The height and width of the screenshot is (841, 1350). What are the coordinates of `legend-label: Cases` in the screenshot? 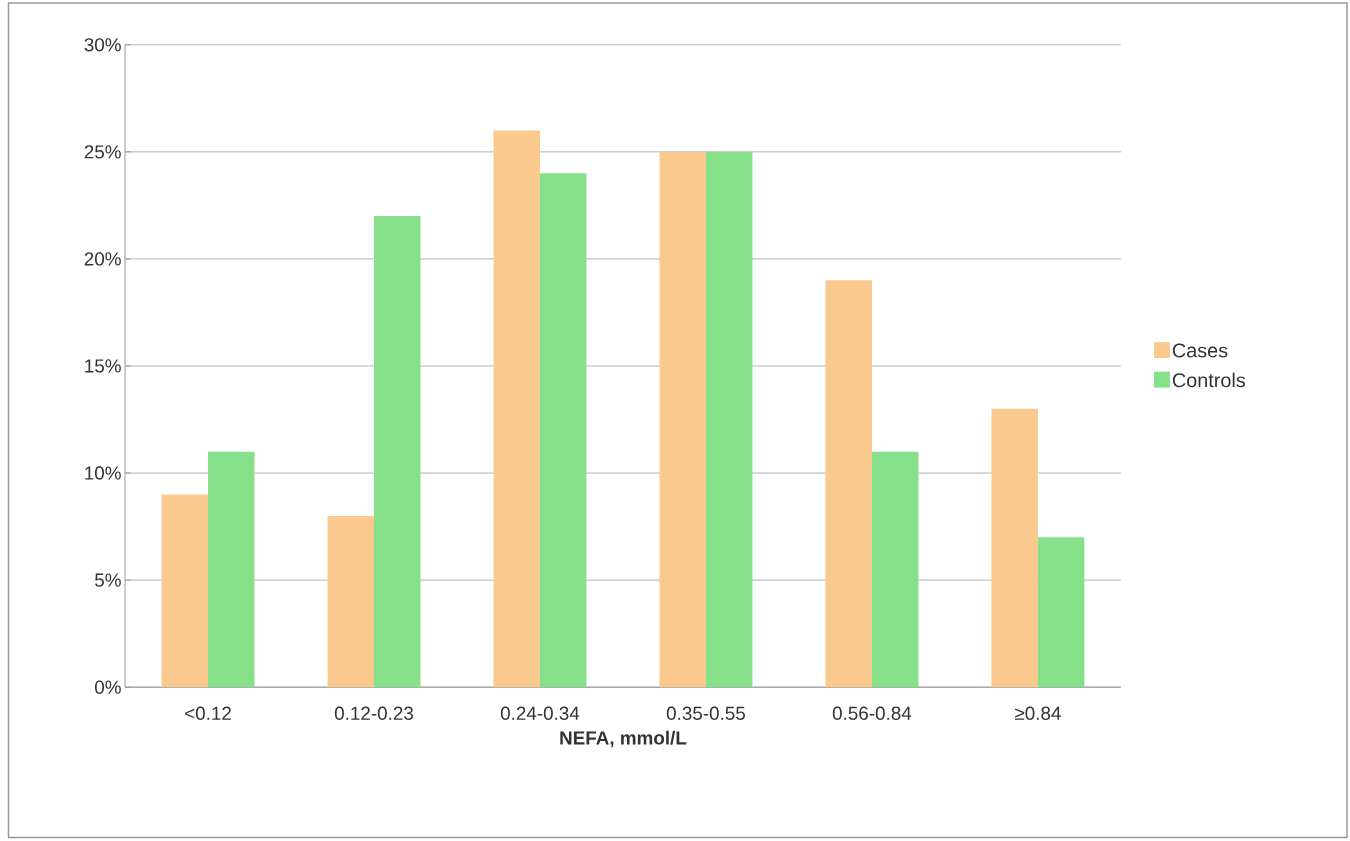 It's located at (1200, 350).